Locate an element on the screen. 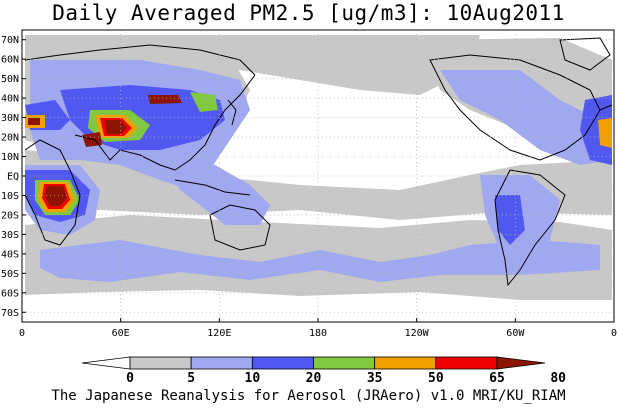  colorbar-level-label: 50 is located at coordinates (436, 378).